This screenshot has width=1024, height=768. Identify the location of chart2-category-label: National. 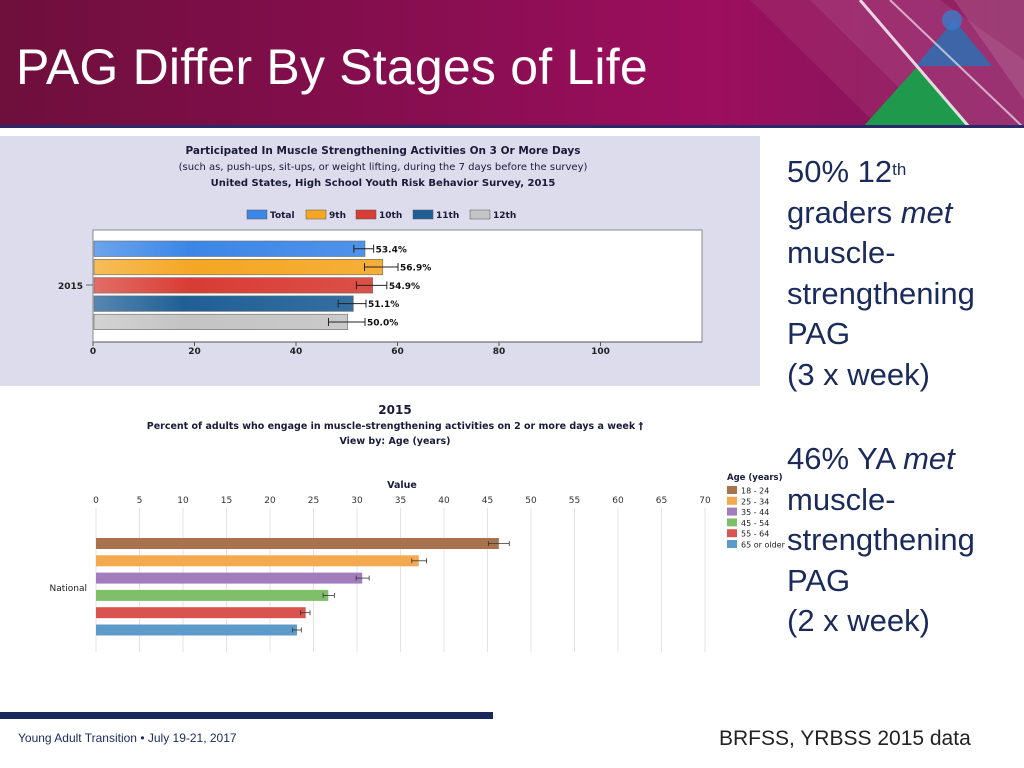
(68, 589).